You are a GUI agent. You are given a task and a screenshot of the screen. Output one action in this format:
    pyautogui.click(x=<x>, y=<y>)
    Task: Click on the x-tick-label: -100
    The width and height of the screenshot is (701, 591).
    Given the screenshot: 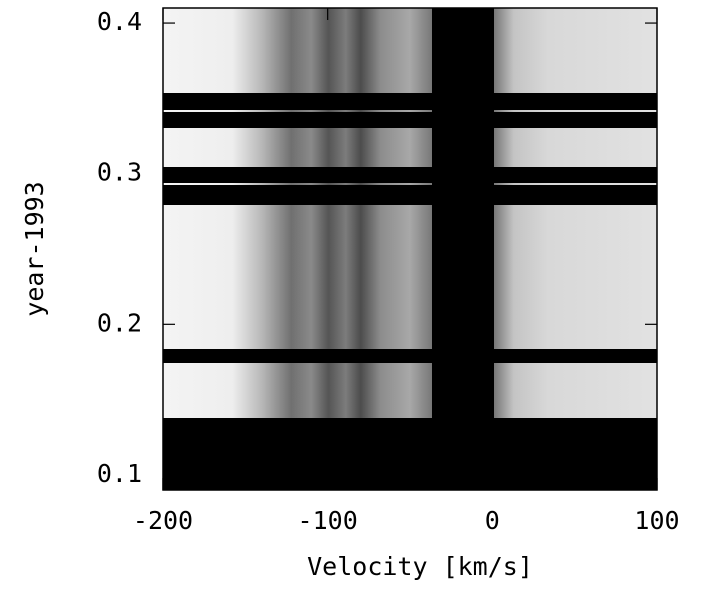 What is the action you would take?
    pyautogui.click(x=328, y=520)
    